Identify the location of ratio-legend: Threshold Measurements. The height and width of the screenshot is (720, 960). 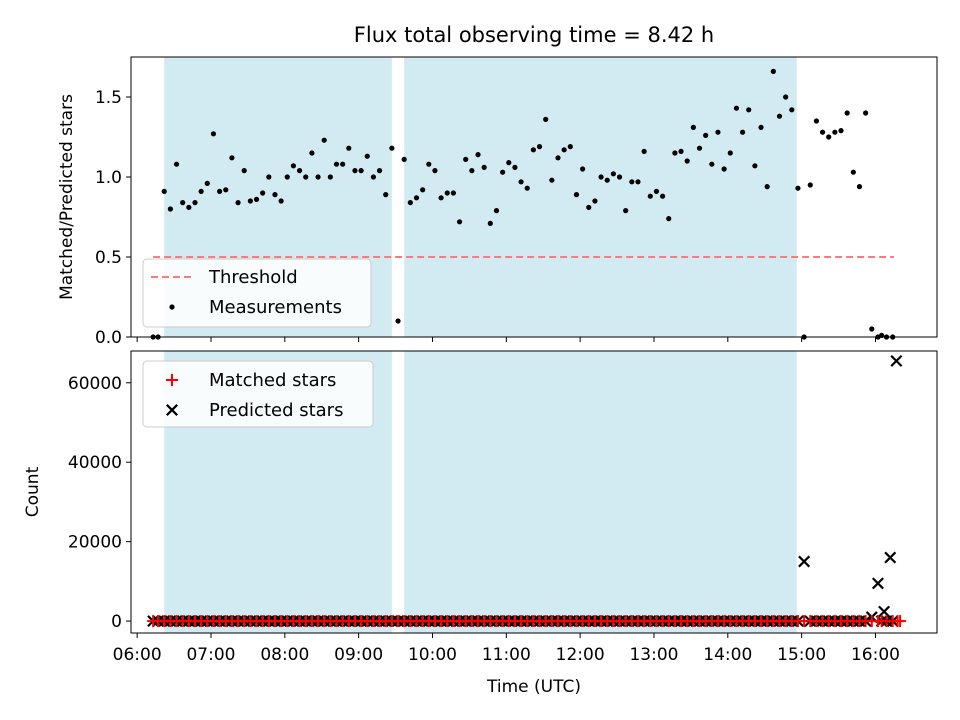
(257, 293).